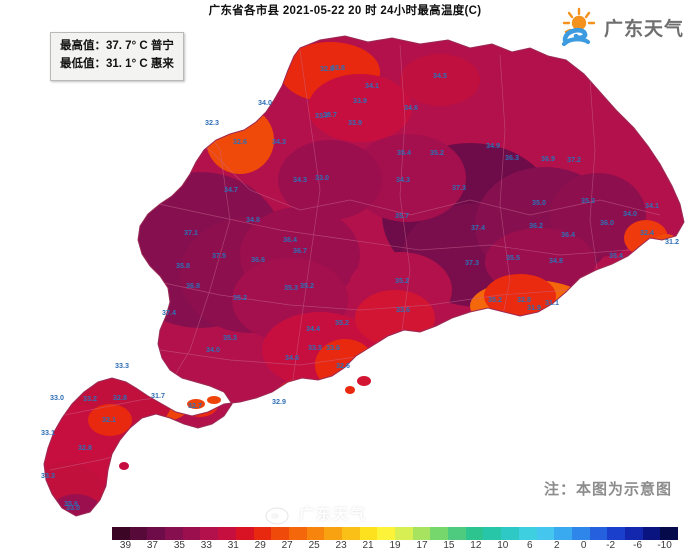 The width and height of the screenshot is (690, 556). What do you see at coordinates (607, 222) in the screenshot?
I see `station-temperature-label: 36.0` at bounding box center [607, 222].